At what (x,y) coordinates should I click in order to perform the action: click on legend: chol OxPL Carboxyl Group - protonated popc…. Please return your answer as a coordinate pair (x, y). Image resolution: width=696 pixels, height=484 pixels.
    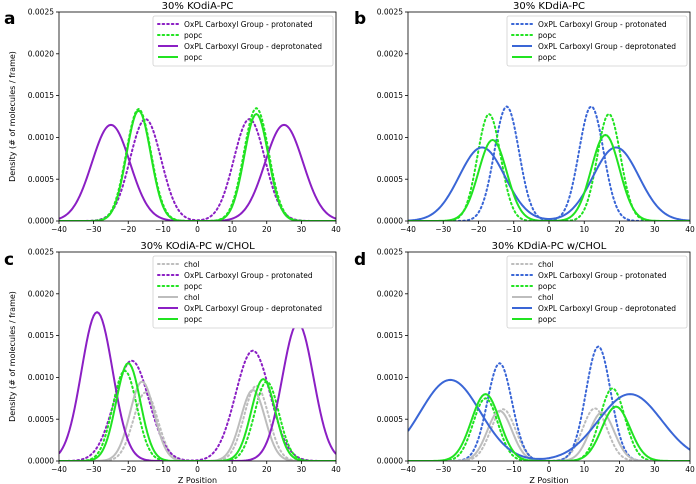
    Looking at the image, I should click on (597, 292).